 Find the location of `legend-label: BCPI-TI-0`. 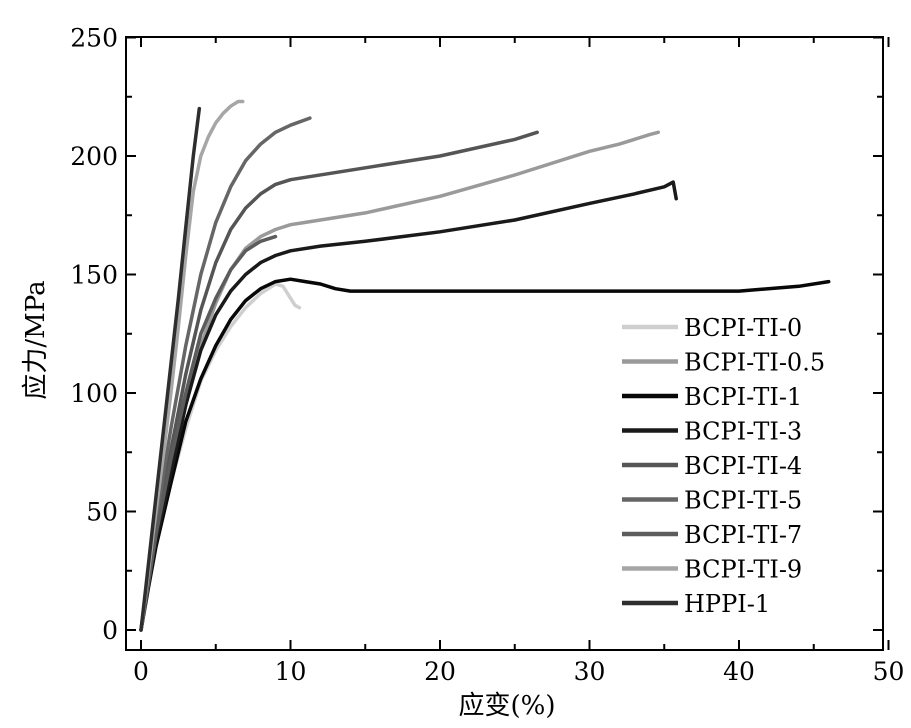

legend-label: BCPI-TI-0 is located at coordinates (743, 328).